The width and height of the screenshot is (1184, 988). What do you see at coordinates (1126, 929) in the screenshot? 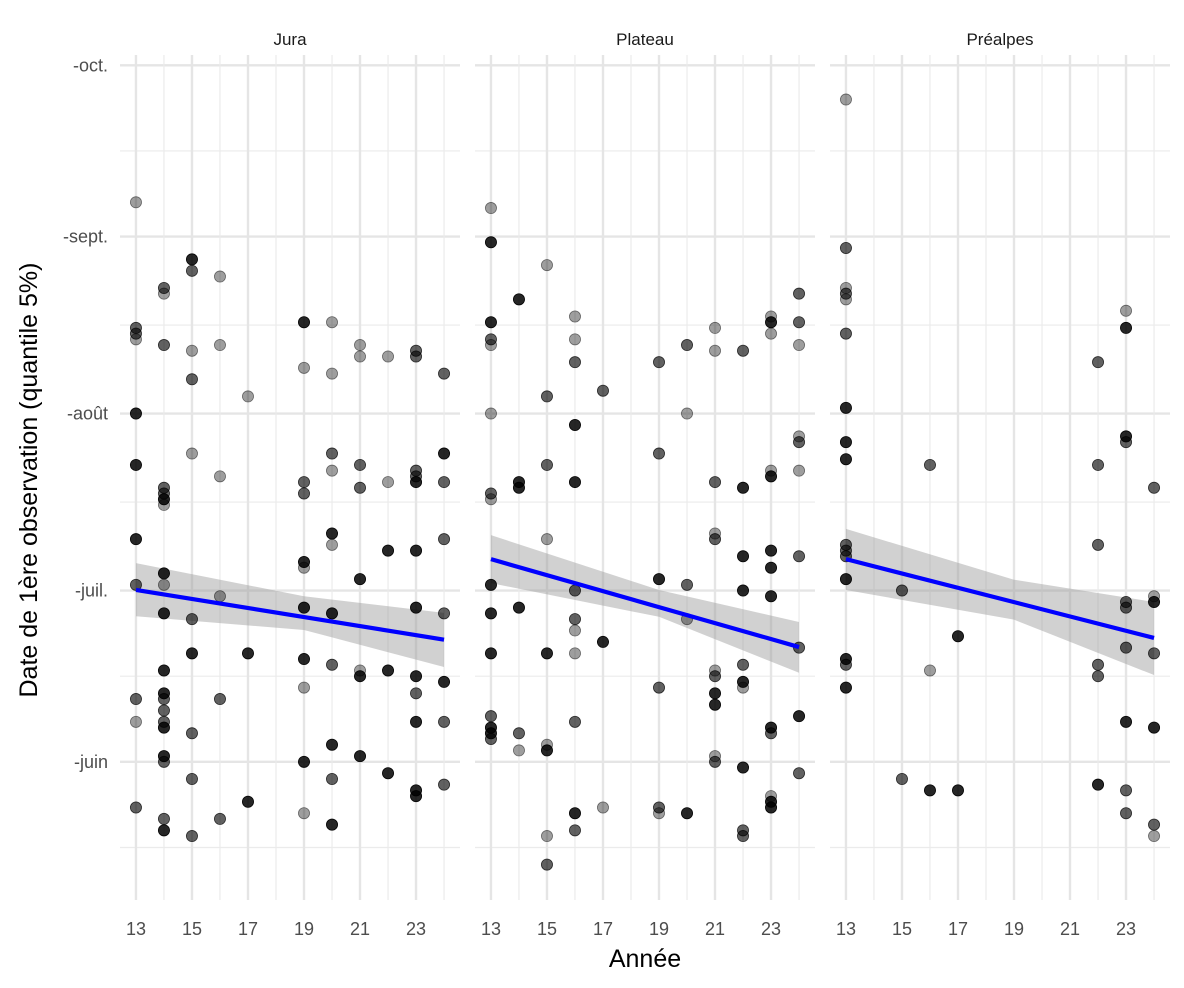
I see `x-tick-label: 23` at bounding box center [1126, 929].